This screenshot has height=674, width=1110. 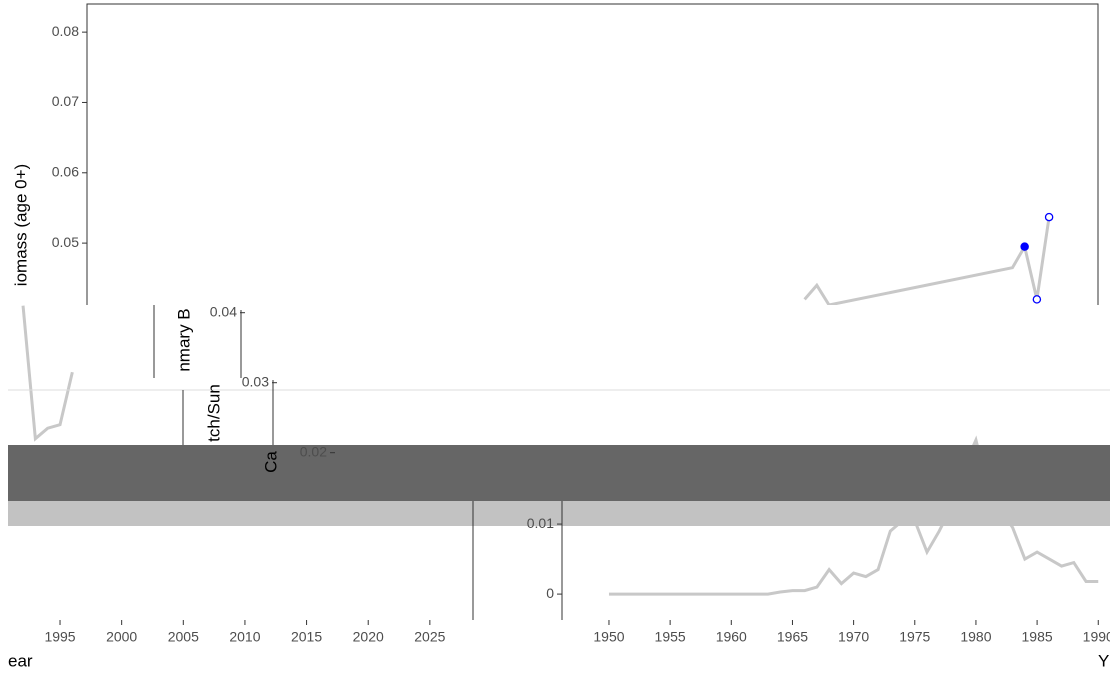 What do you see at coordinates (255, 381) in the screenshot?
I see `y-tick-label: 0.03` at bounding box center [255, 381].